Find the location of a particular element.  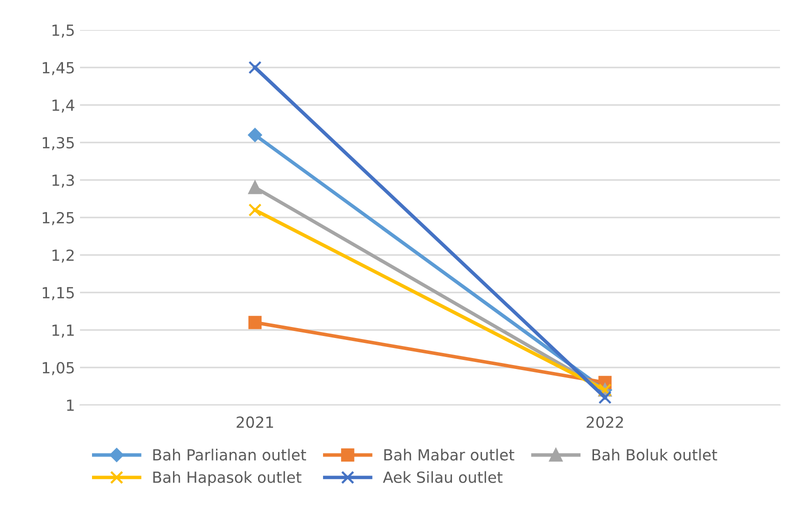

legend-label: Bah Parlianan outlet is located at coordinates (229, 454).